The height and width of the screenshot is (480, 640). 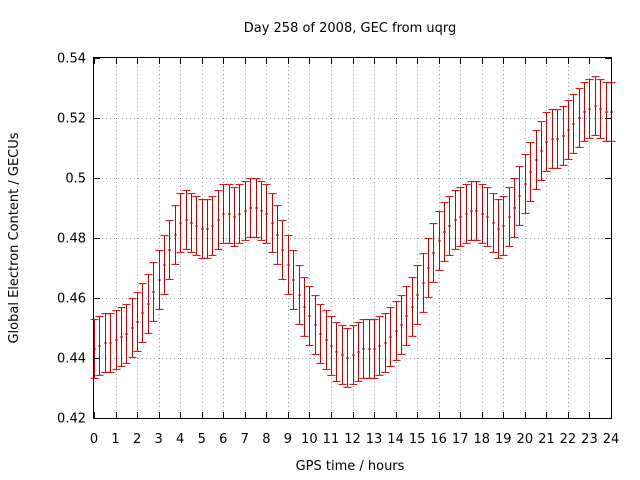 I want to click on y-tick-label: 0.42, so click(x=71, y=419).